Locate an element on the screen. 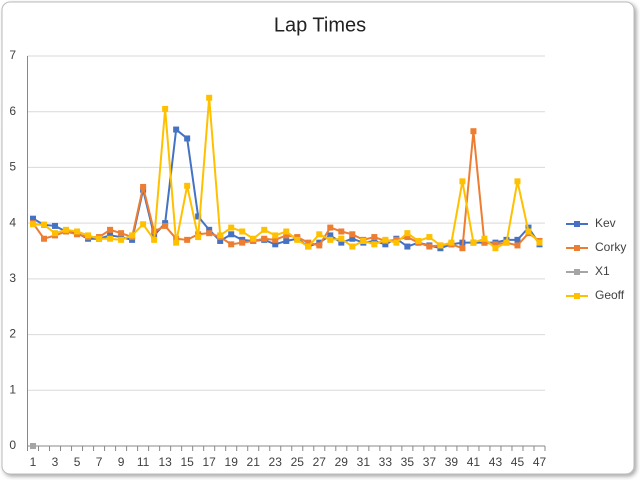 The height and width of the screenshot is (485, 640). x-tick-label: 21 is located at coordinates (254, 462).